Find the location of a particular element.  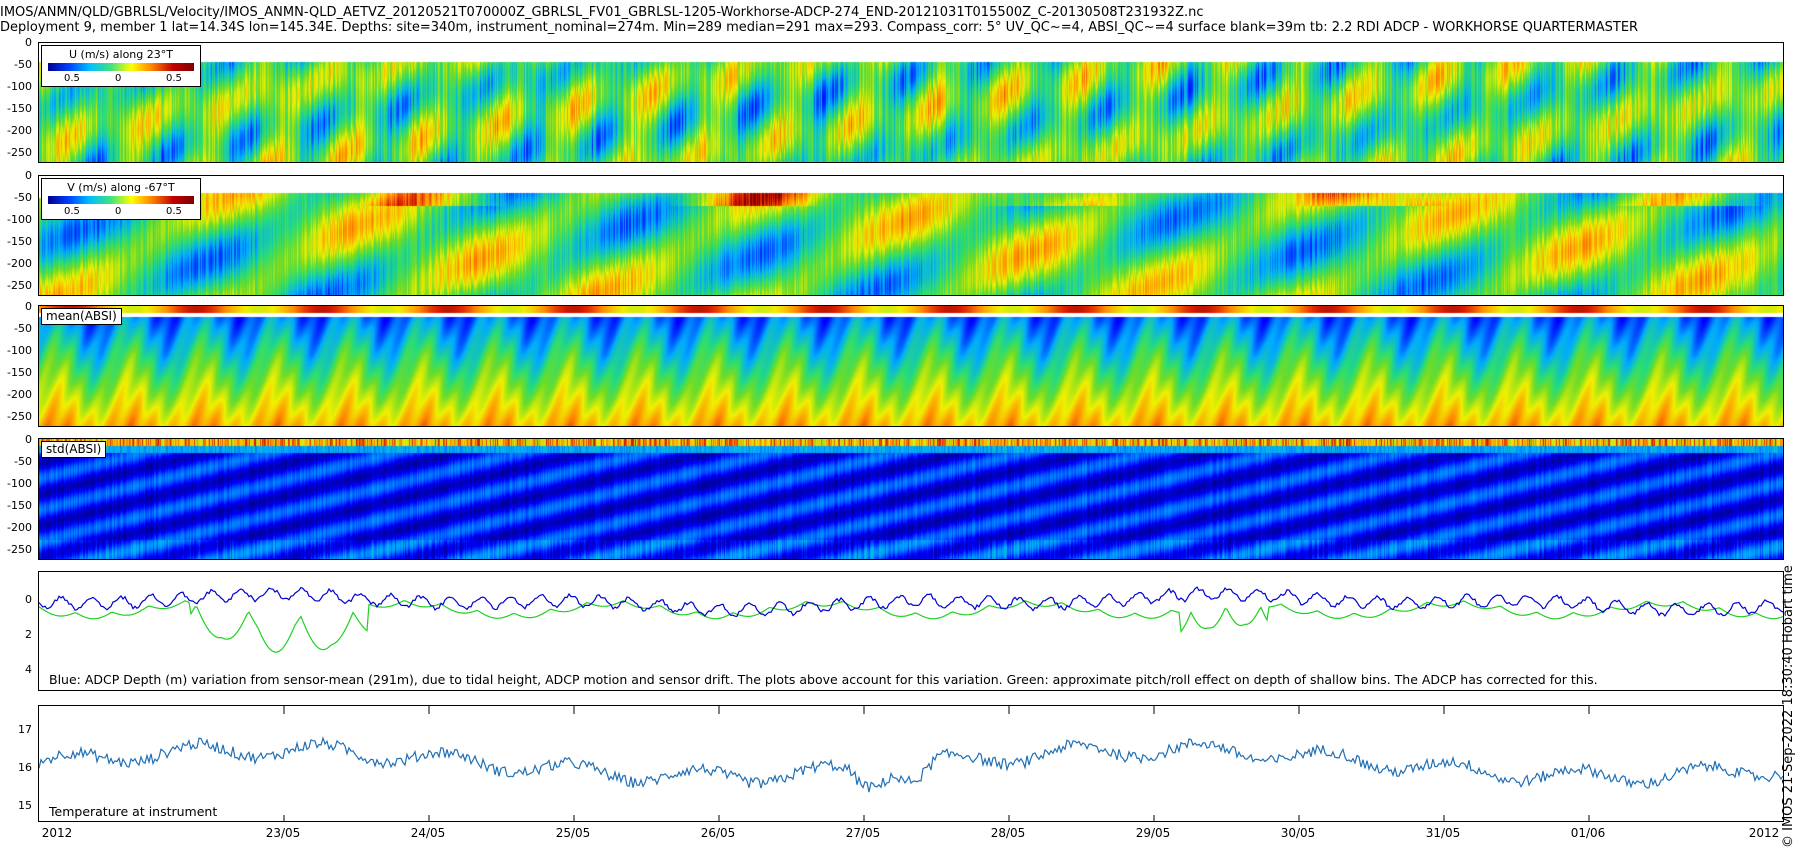

x-tick-label: 29/05 is located at coordinates (1153, 833).